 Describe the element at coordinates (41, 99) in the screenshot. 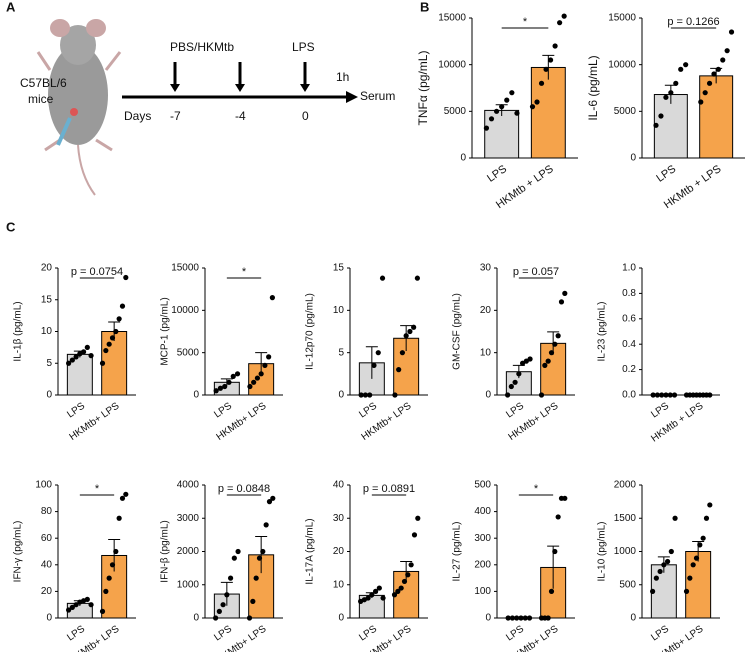

I see `strain-note: mice` at that location.